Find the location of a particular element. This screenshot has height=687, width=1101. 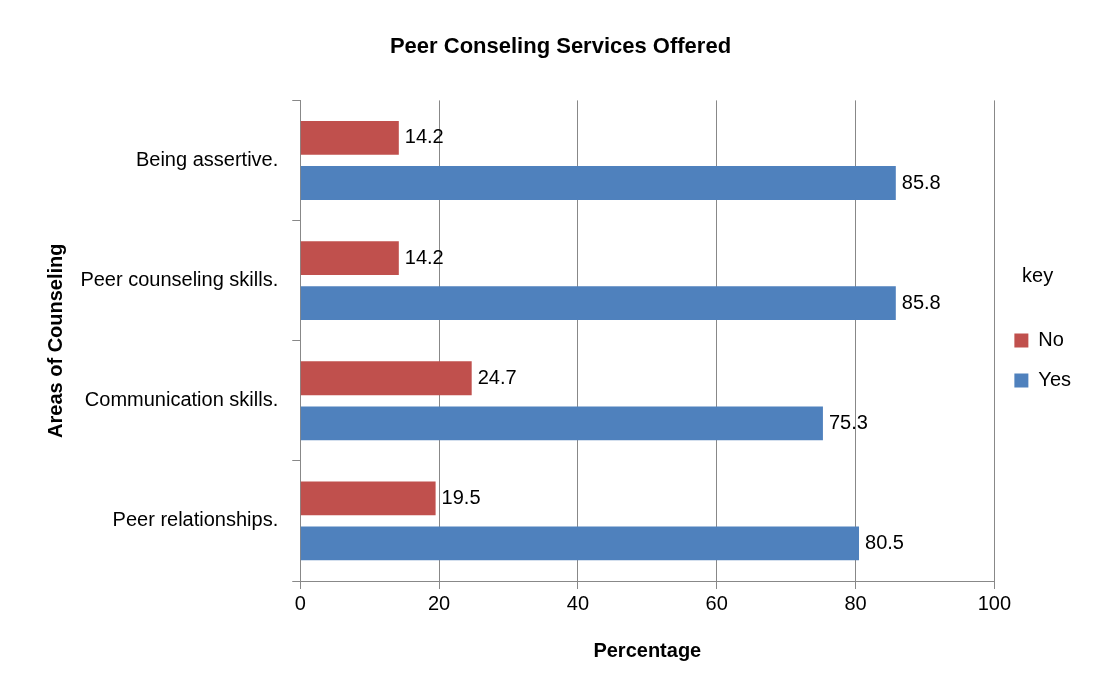

legend-title: key is located at coordinates (1038, 275).